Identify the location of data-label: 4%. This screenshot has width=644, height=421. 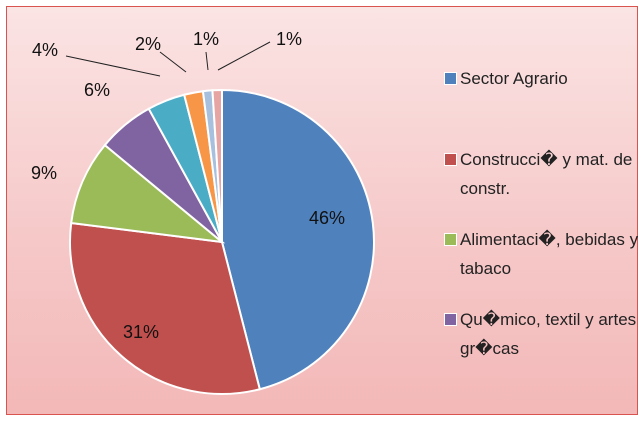
(45, 50).